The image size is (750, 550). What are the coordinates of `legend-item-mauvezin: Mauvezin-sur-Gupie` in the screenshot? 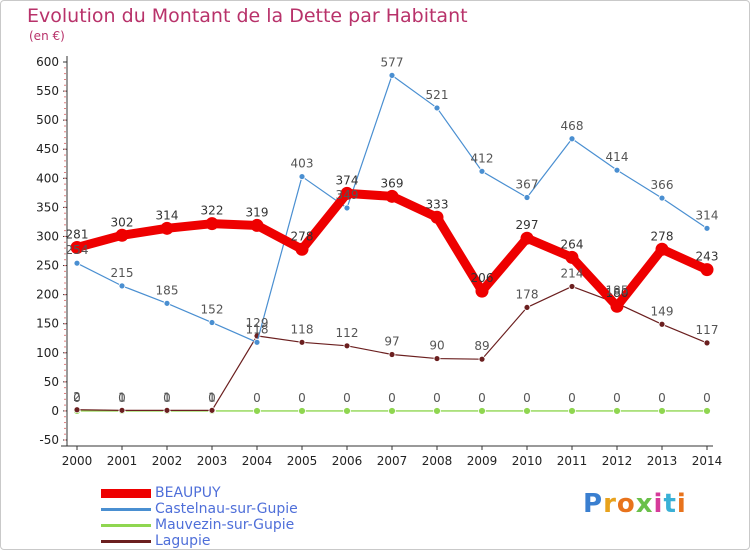 It's located at (199, 525).